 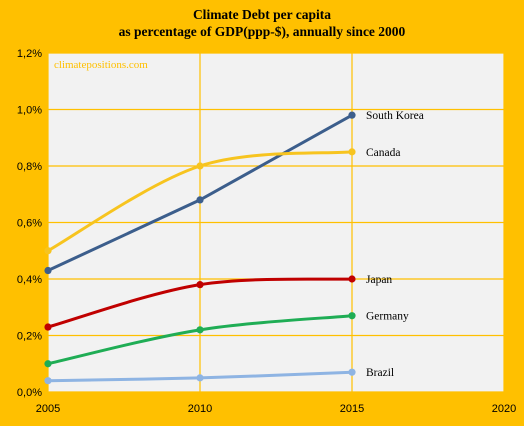 What do you see at coordinates (29, 167) in the screenshot?
I see `y-tick-label: 0,8%` at bounding box center [29, 167].